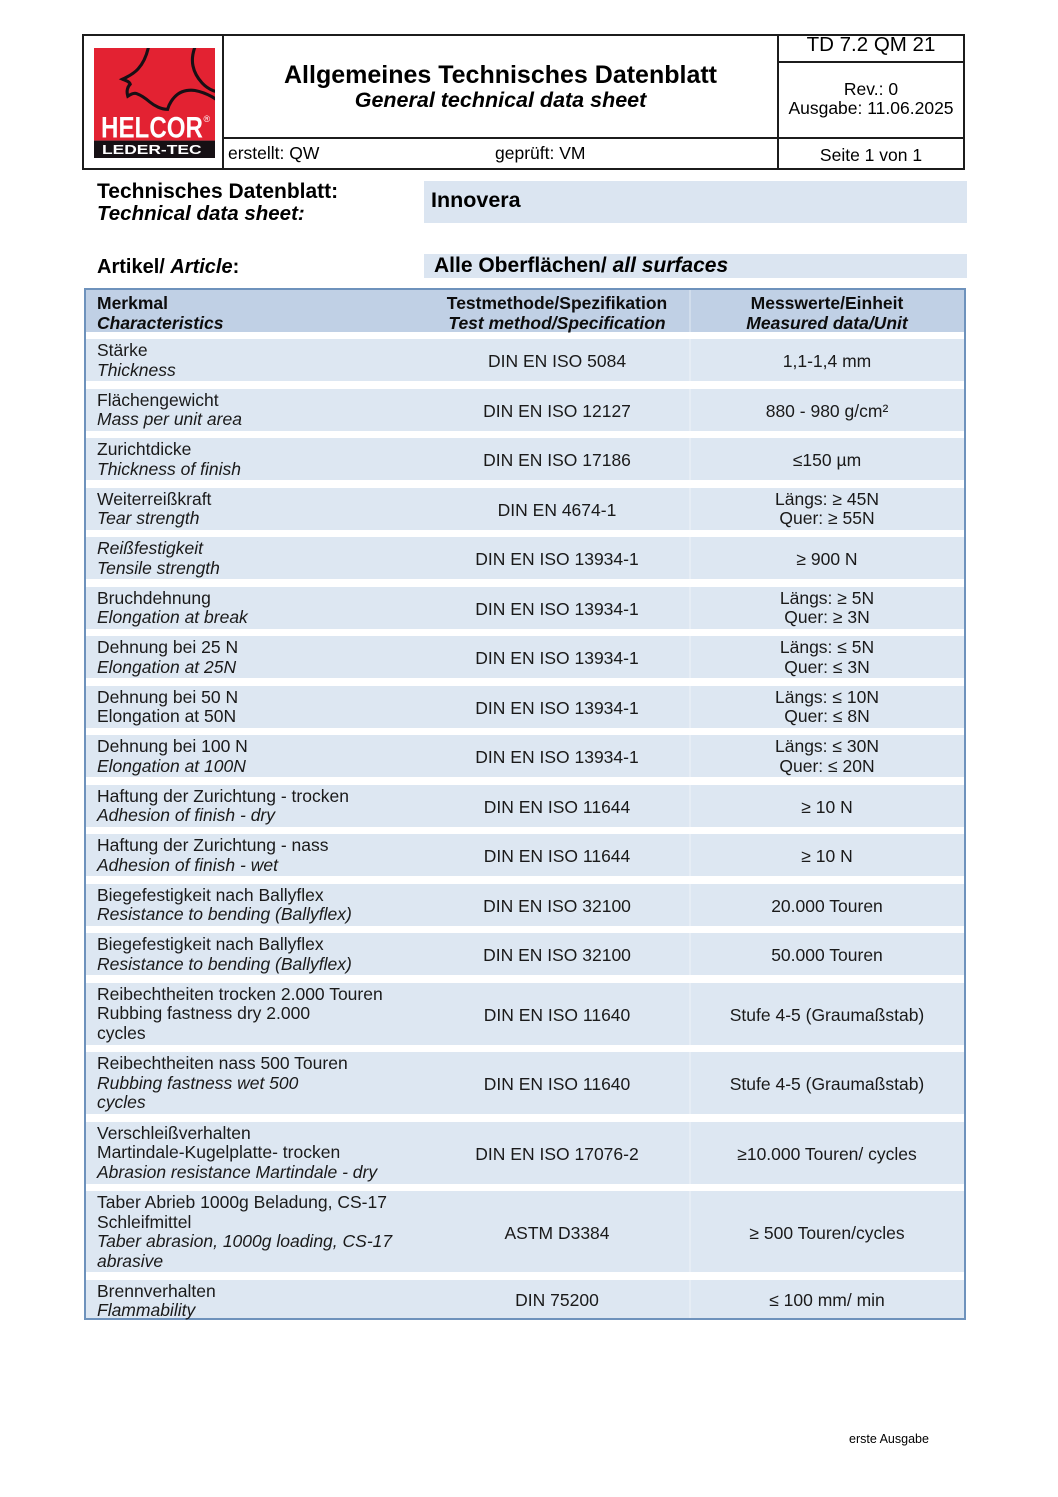  What do you see at coordinates (152, 149) in the screenshot?
I see `svg-text: LEDER-TEC` at bounding box center [152, 149].